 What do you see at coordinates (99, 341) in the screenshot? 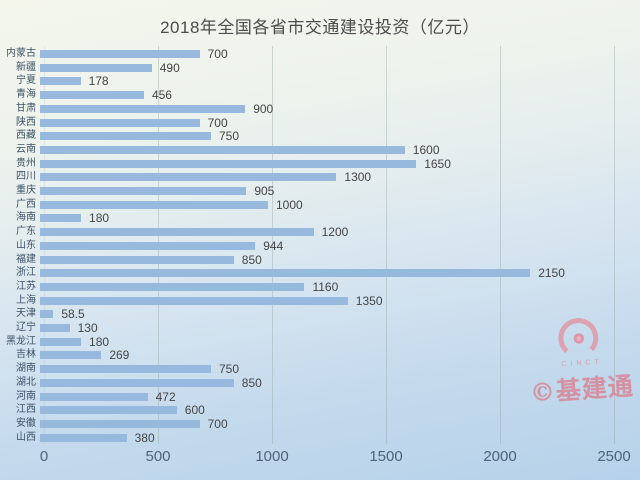
I see `value-label: 180` at bounding box center [99, 341].